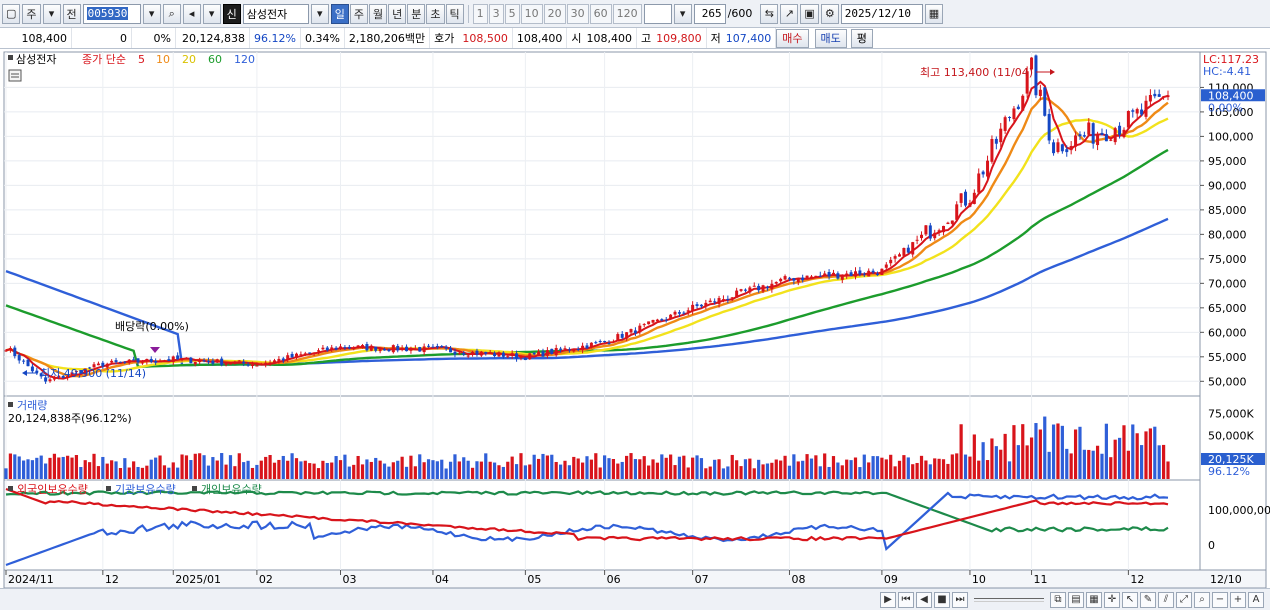  What do you see at coordinates (1112, 599) in the screenshot?
I see `crosshair-icon: ✛` at bounding box center [1112, 599].